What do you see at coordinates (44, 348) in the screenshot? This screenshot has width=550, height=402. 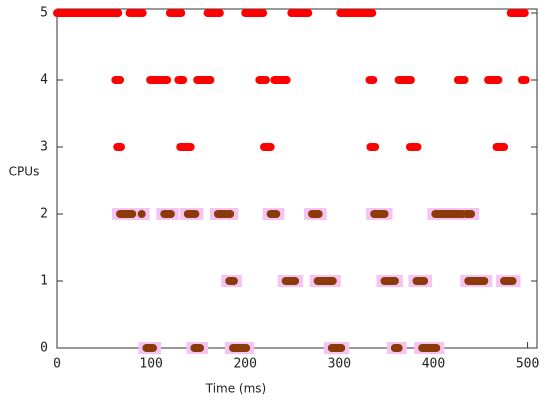 I see `y-tick-label: 0` at bounding box center [44, 348].